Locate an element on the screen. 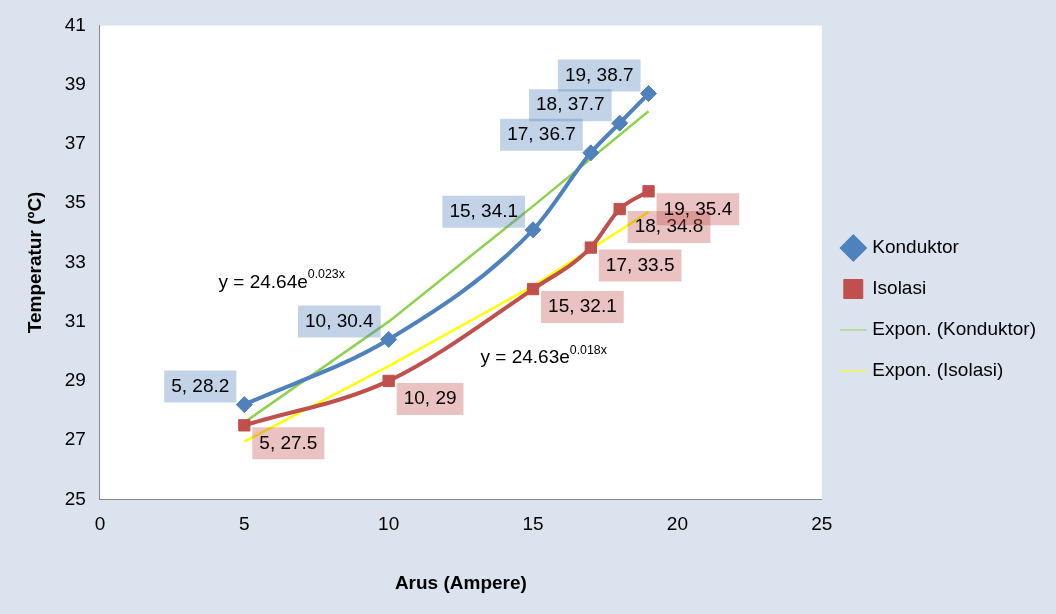 Image resolution: width=1056 pixels, height=614 pixels. x-tick-label: 25 is located at coordinates (822, 524).